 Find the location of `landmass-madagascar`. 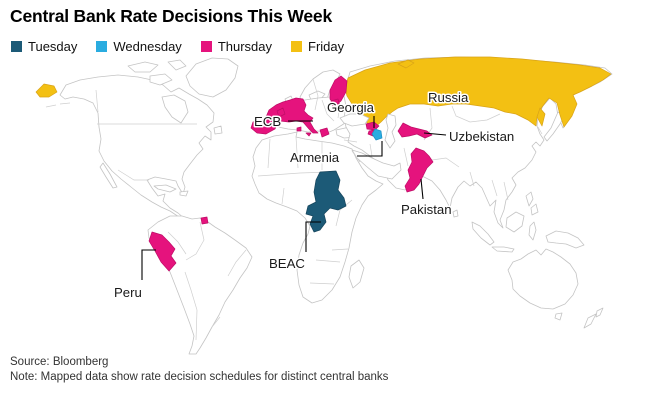

landmass-madagascar is located at coordinates (356, 274).